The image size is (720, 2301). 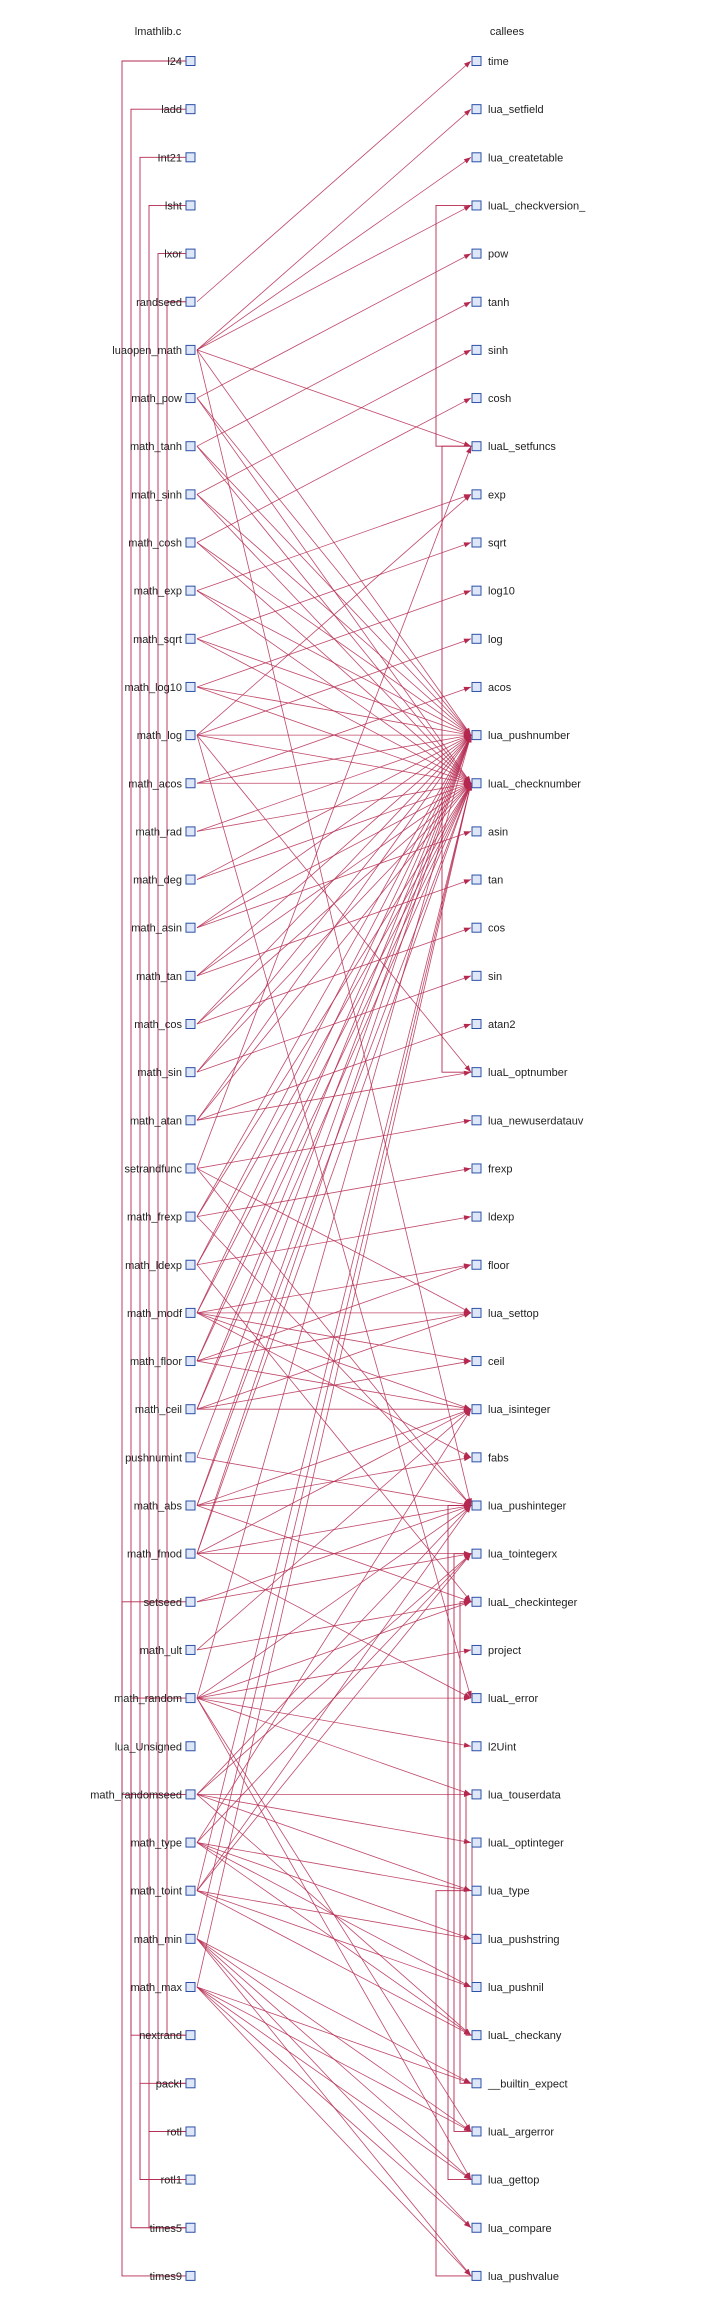 What do you see at coordinates (161, 1554) in the screenshot?
I see `caller-node-math_fmod: math_fmod` at bounding box center [161, 1554].